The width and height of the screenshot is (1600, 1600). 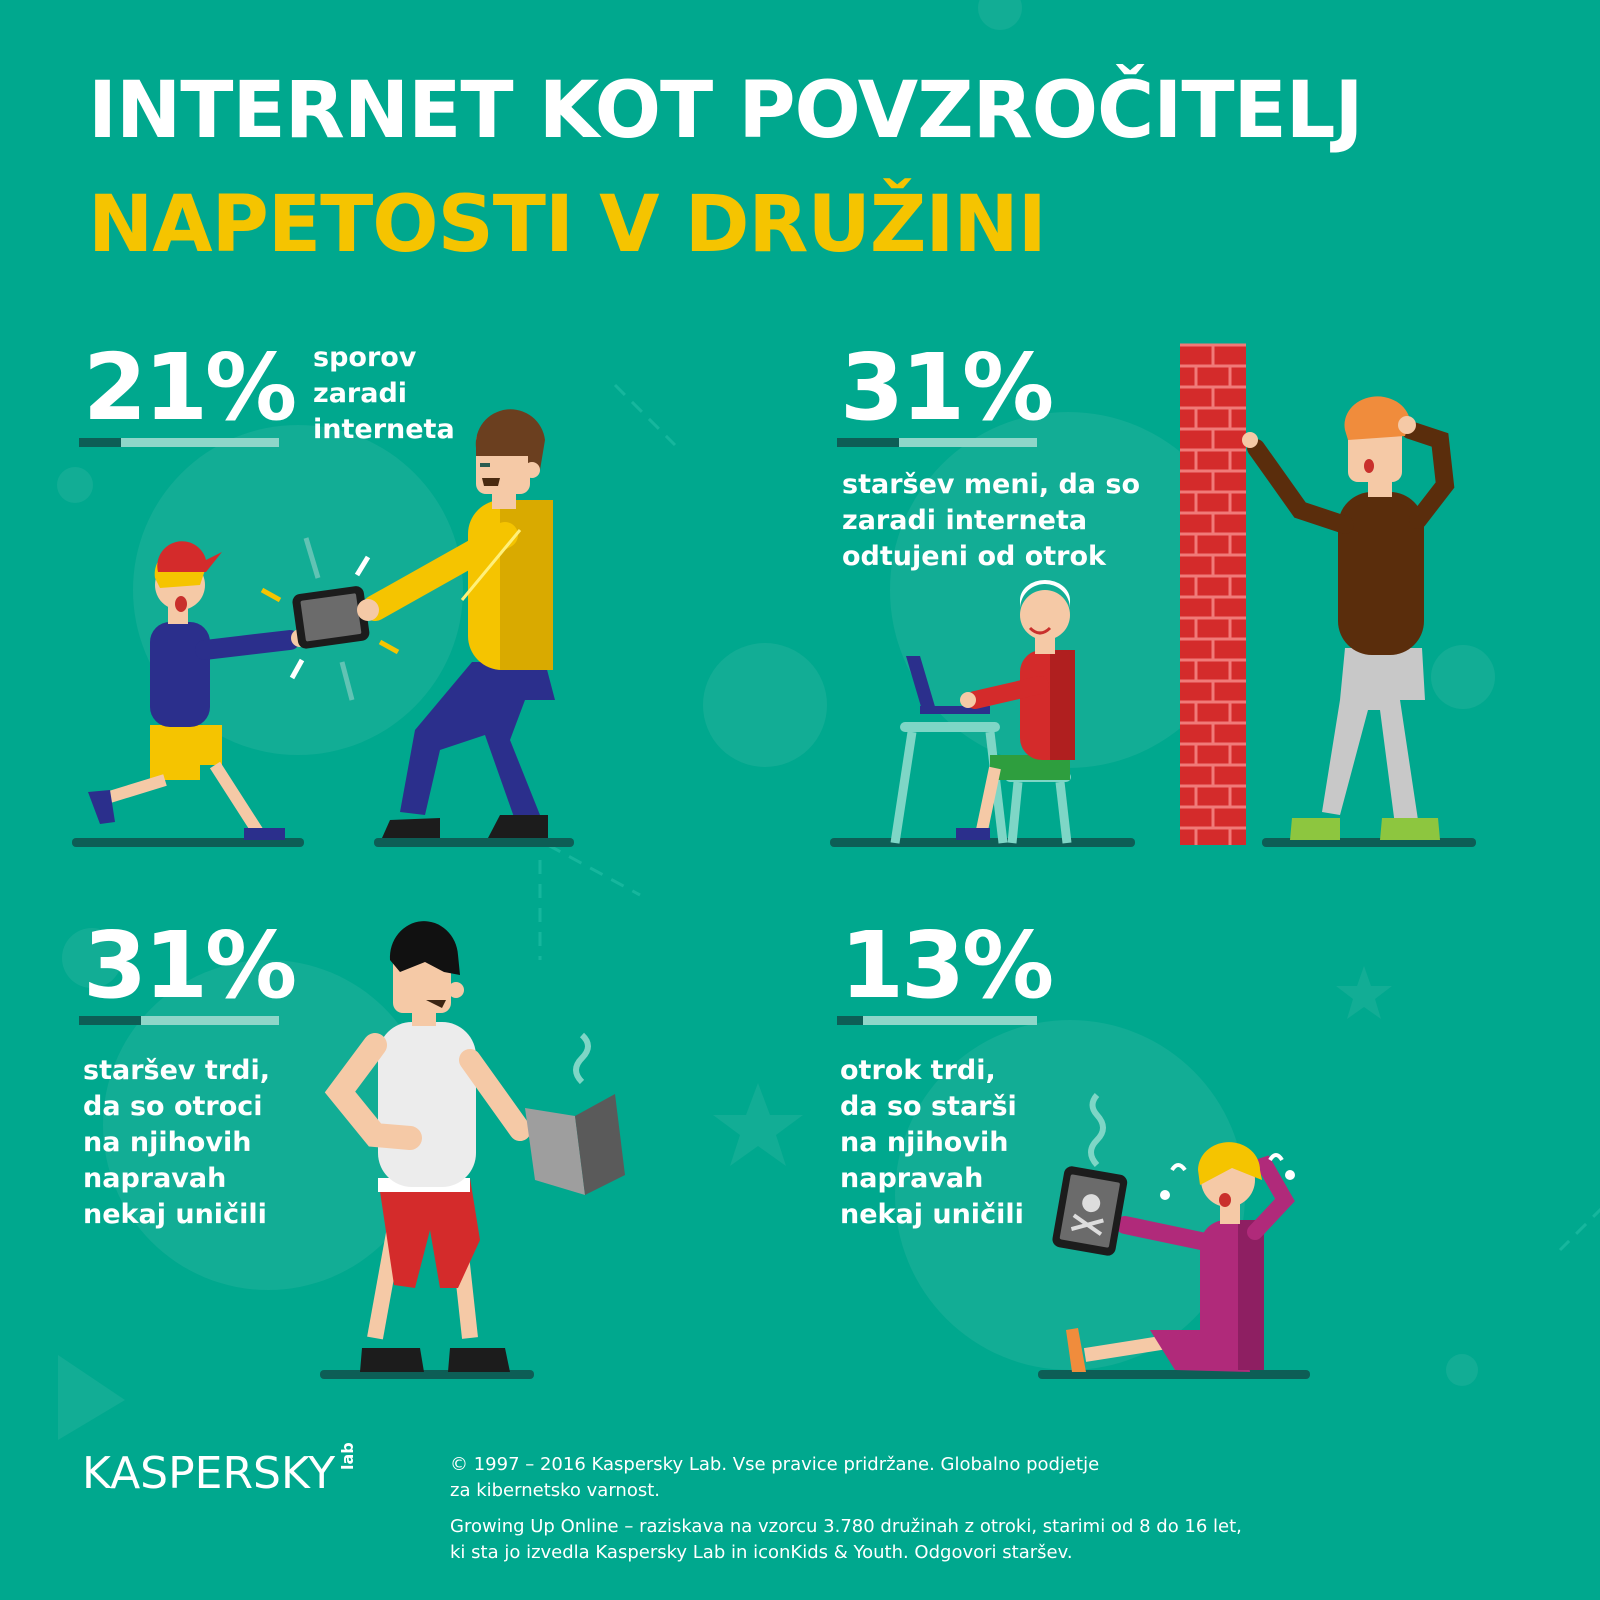 What do you see at coordinates (384, 429) in the screenshot?
I see `stat-1-line: interneta` at bounding box center [384, 429].